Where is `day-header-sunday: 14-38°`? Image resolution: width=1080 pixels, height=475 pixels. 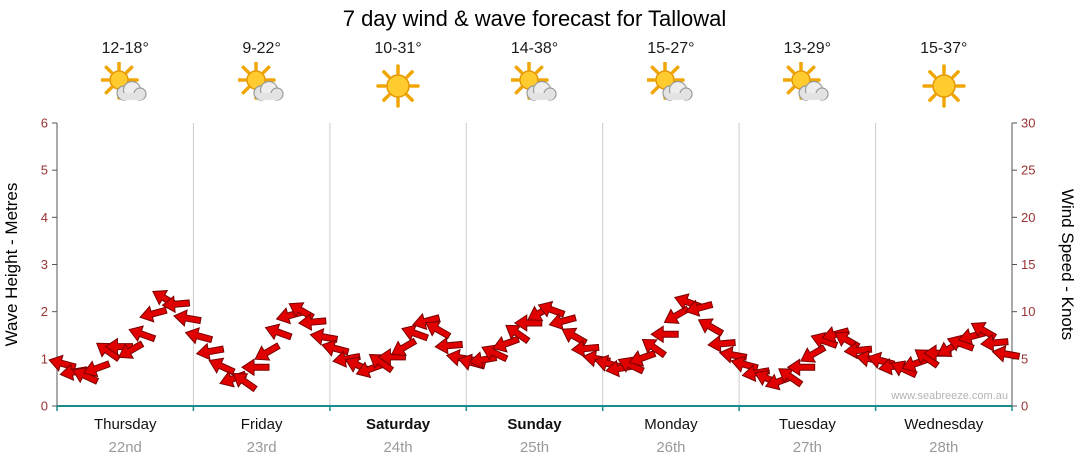 day-header-sunday: 14-38° is located at coordinates (535, 76).